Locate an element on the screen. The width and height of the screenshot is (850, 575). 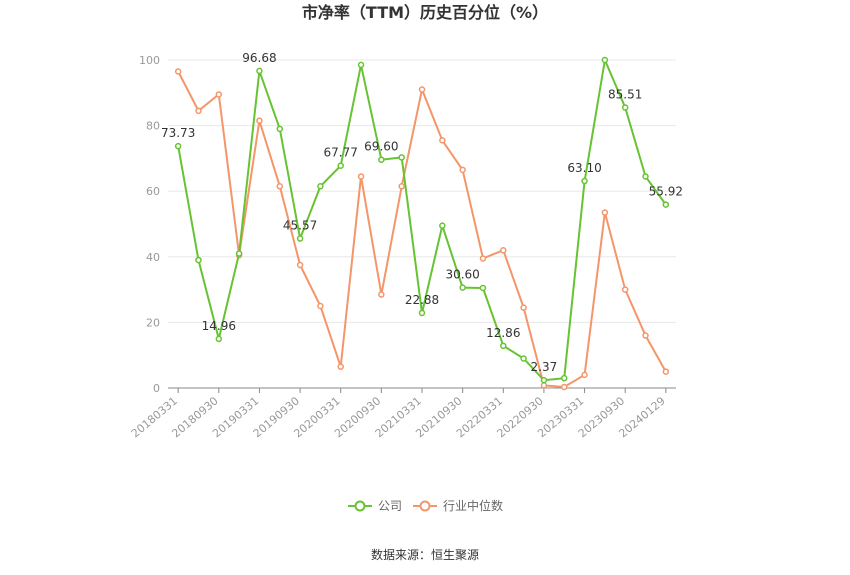
legend-marker-company is located at coordinates (360, 506).